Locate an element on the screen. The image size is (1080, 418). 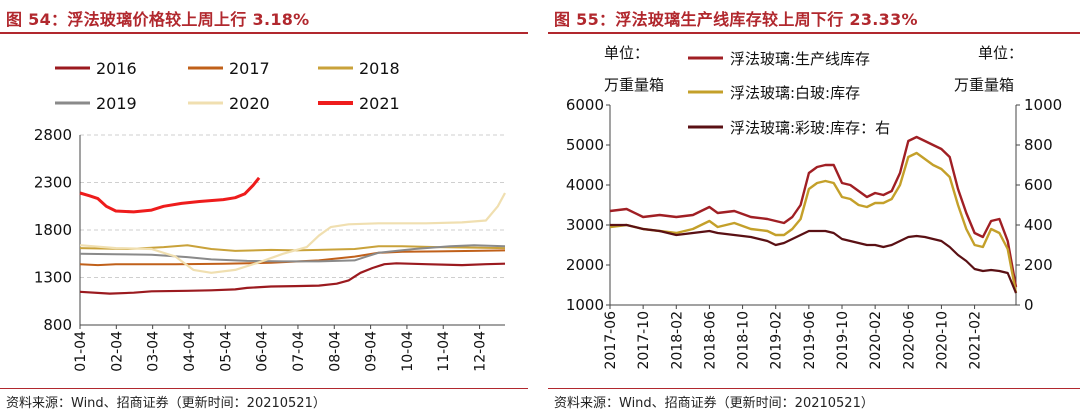
left-series-line-2021 is located at coordinates (170, 195).